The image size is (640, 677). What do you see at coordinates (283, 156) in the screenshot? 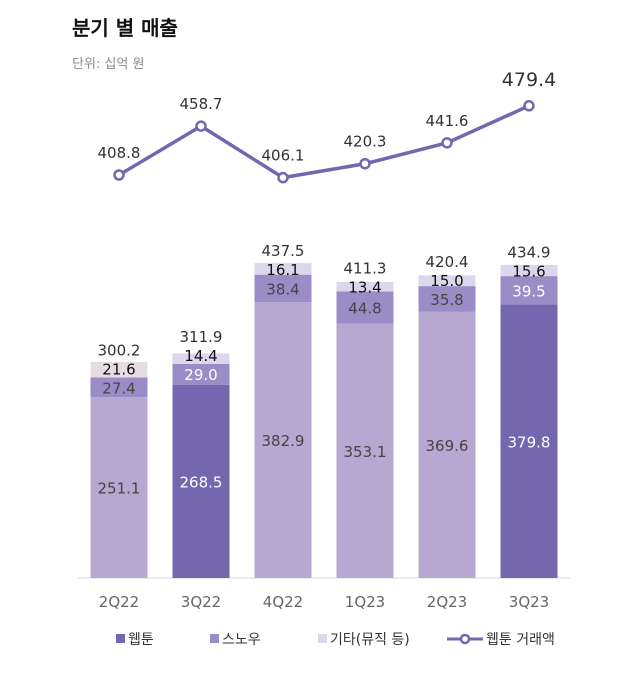
I see `line-label: 406.1` at bounding box center [283, 156].